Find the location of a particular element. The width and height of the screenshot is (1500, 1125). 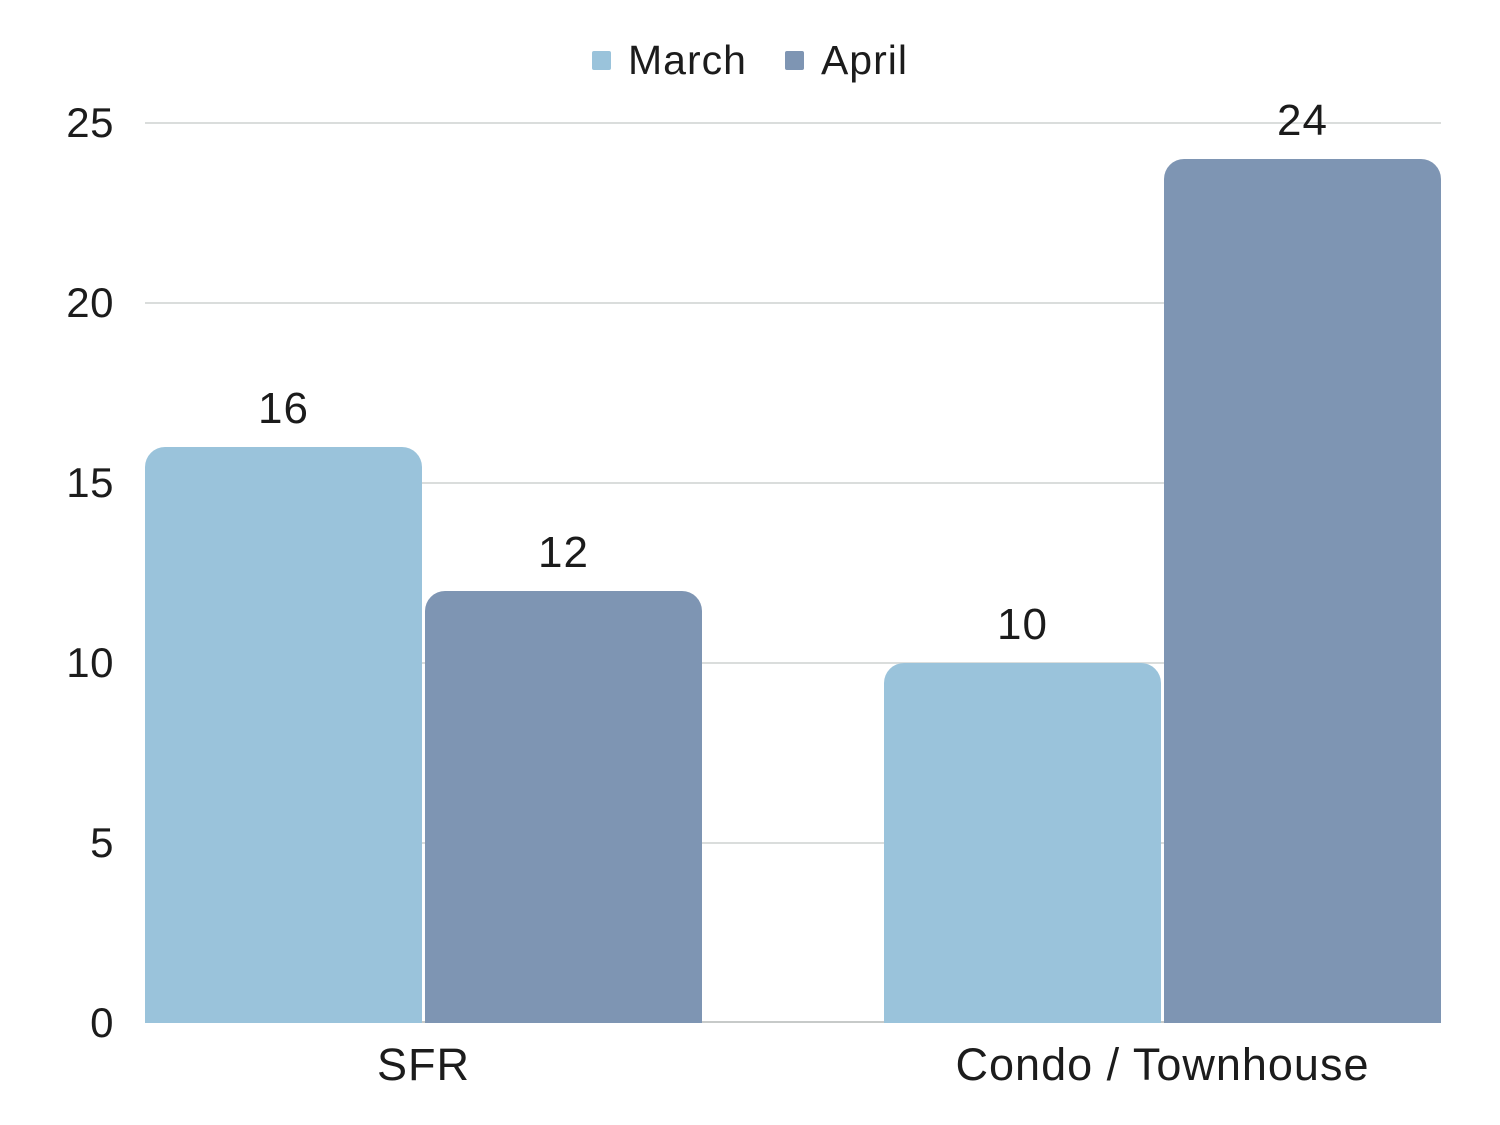

bar-april: 12 is located at coordinates (563, 777).